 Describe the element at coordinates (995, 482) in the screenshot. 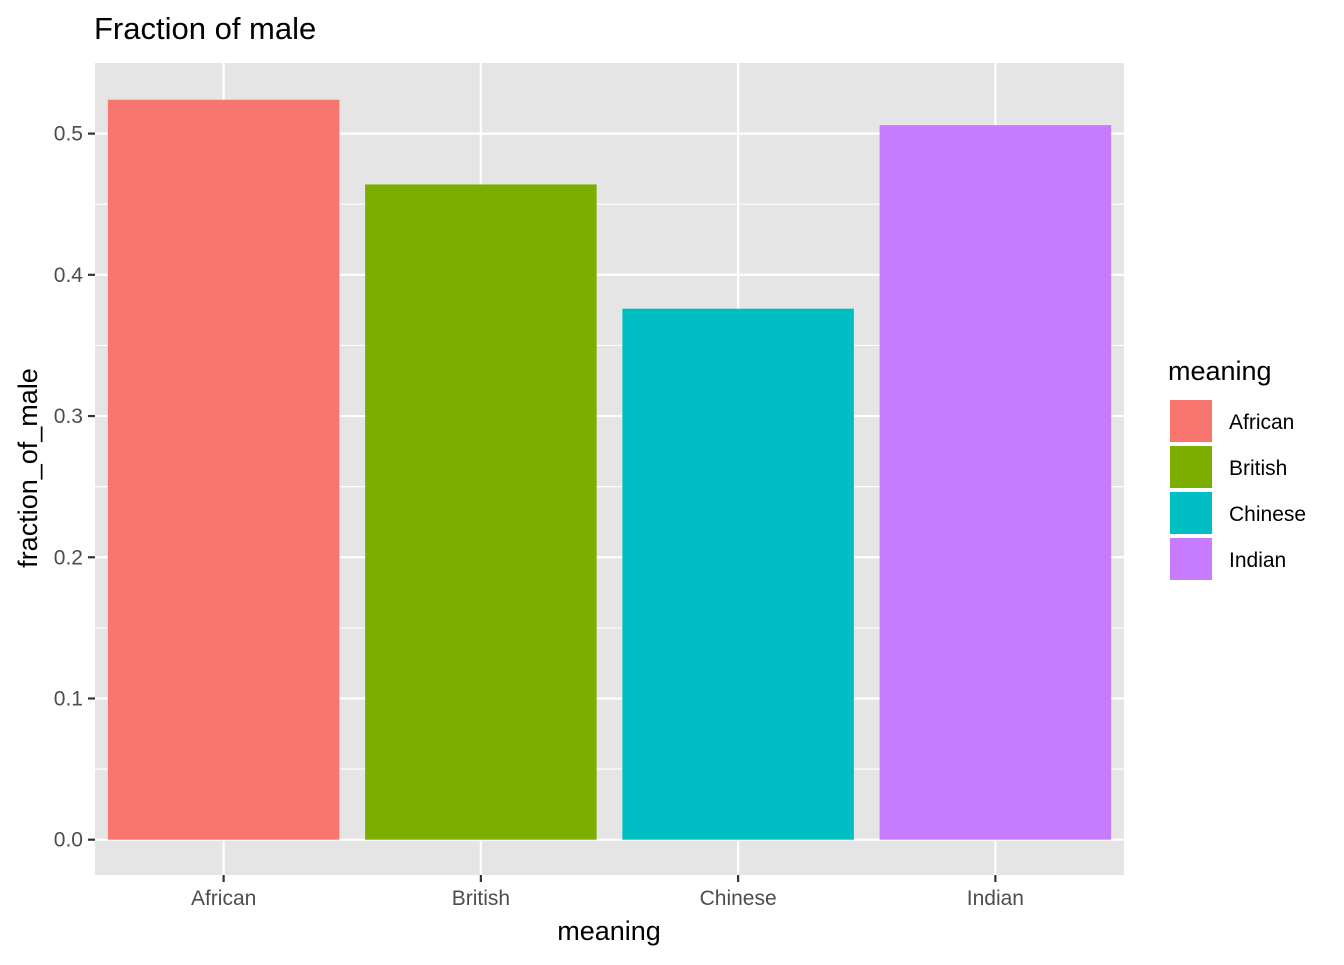

I see `bar-indian` at that location.